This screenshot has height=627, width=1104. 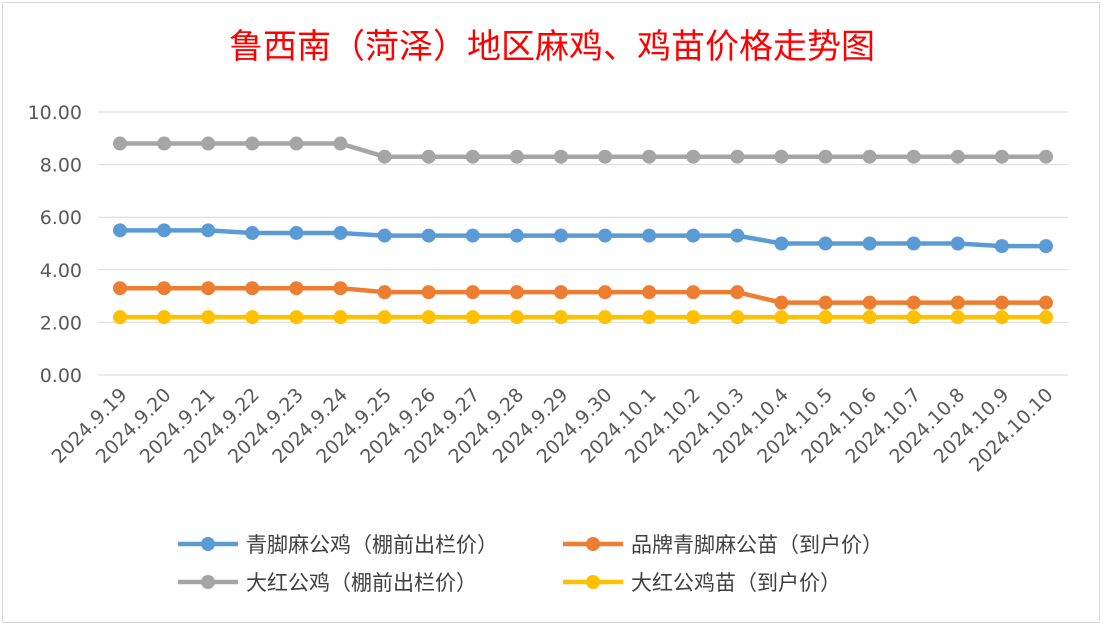 What do you see at coordinates (55, 244) in the screenshot?
I see `y-axis-tick-labels: 0.00 2.00 4.00 6.00 8.00 10.00` at bounding box center [55, 244].